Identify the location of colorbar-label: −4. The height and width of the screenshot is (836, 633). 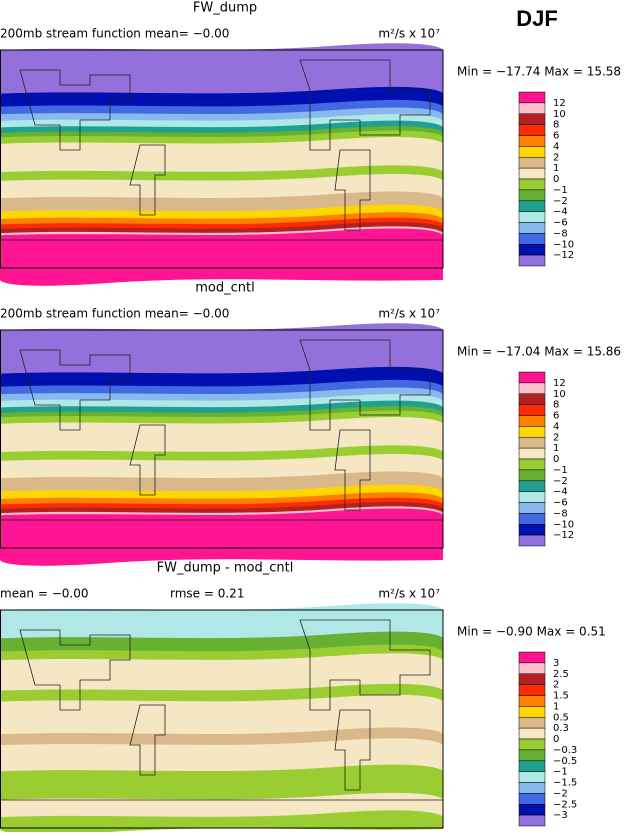
(560, 212).